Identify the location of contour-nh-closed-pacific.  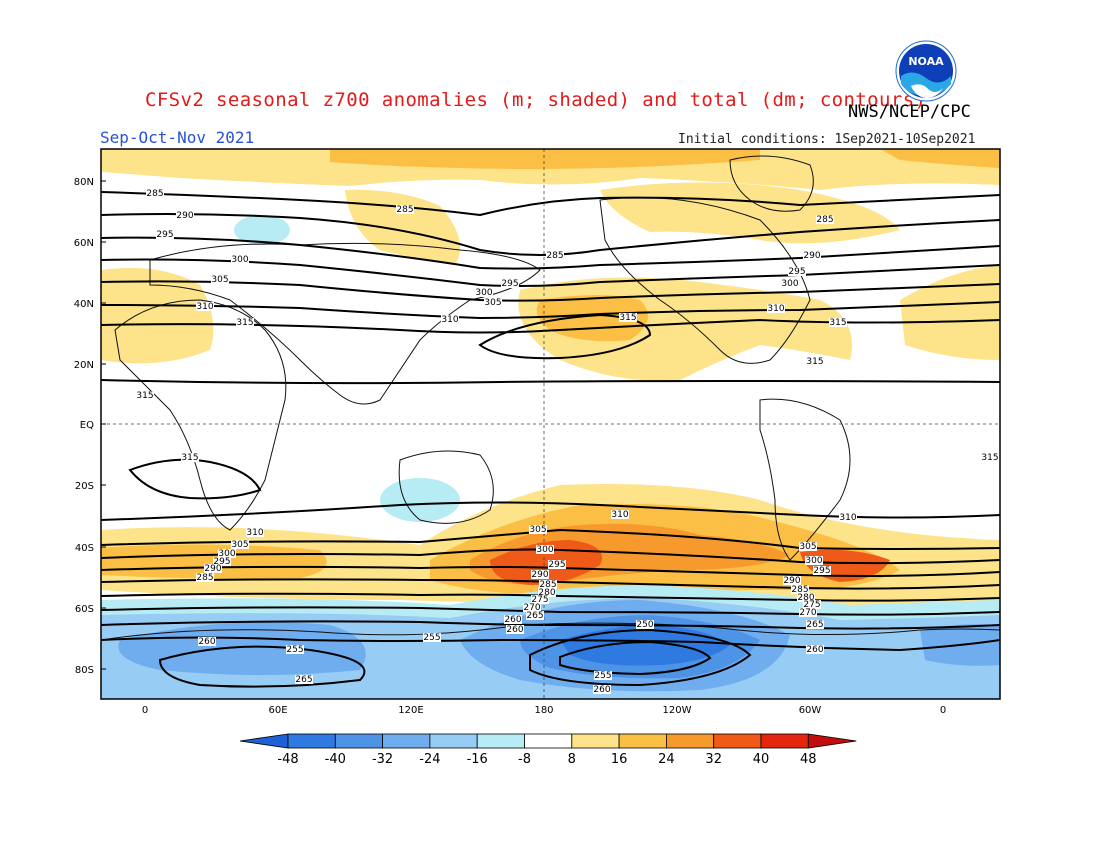
(565, 336).